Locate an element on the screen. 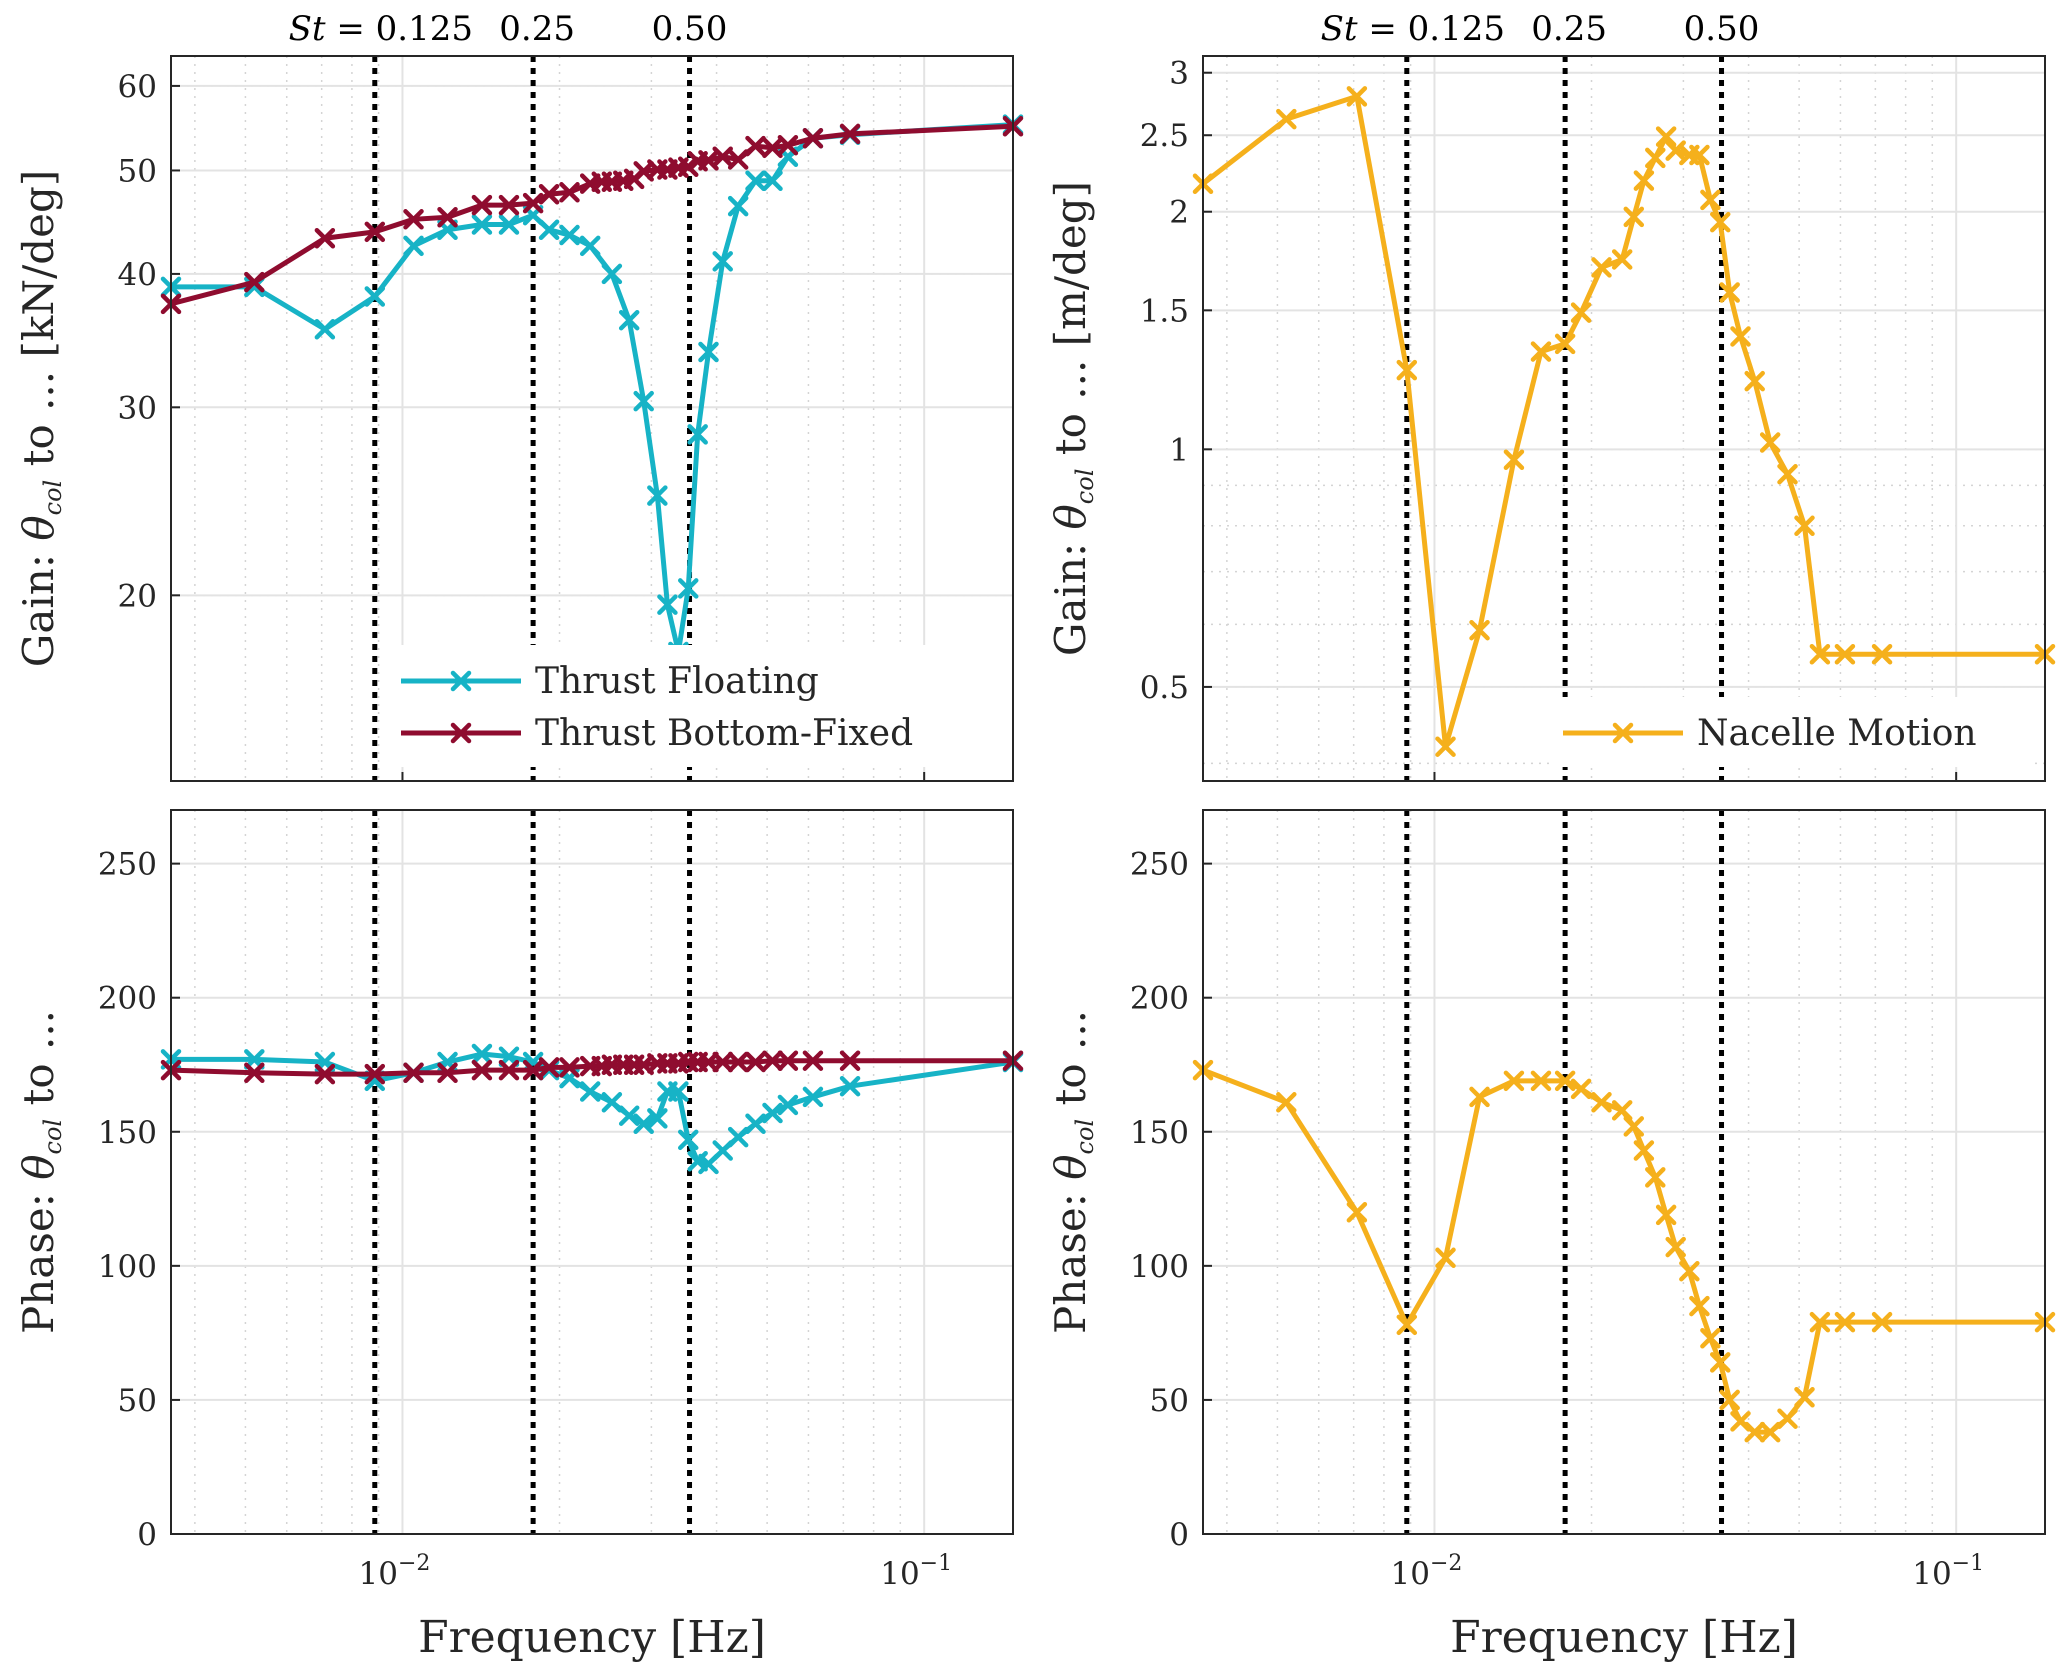 The image size is (2067, 1678). st-symbol: St is located at coordinates (307, 29).